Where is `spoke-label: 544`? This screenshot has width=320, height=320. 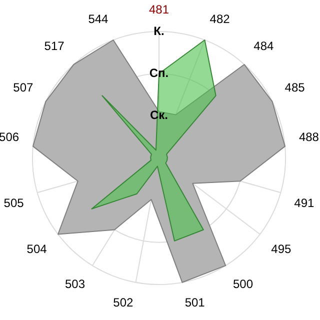 spoke-label: 544 is located at coordinates (98, 19).